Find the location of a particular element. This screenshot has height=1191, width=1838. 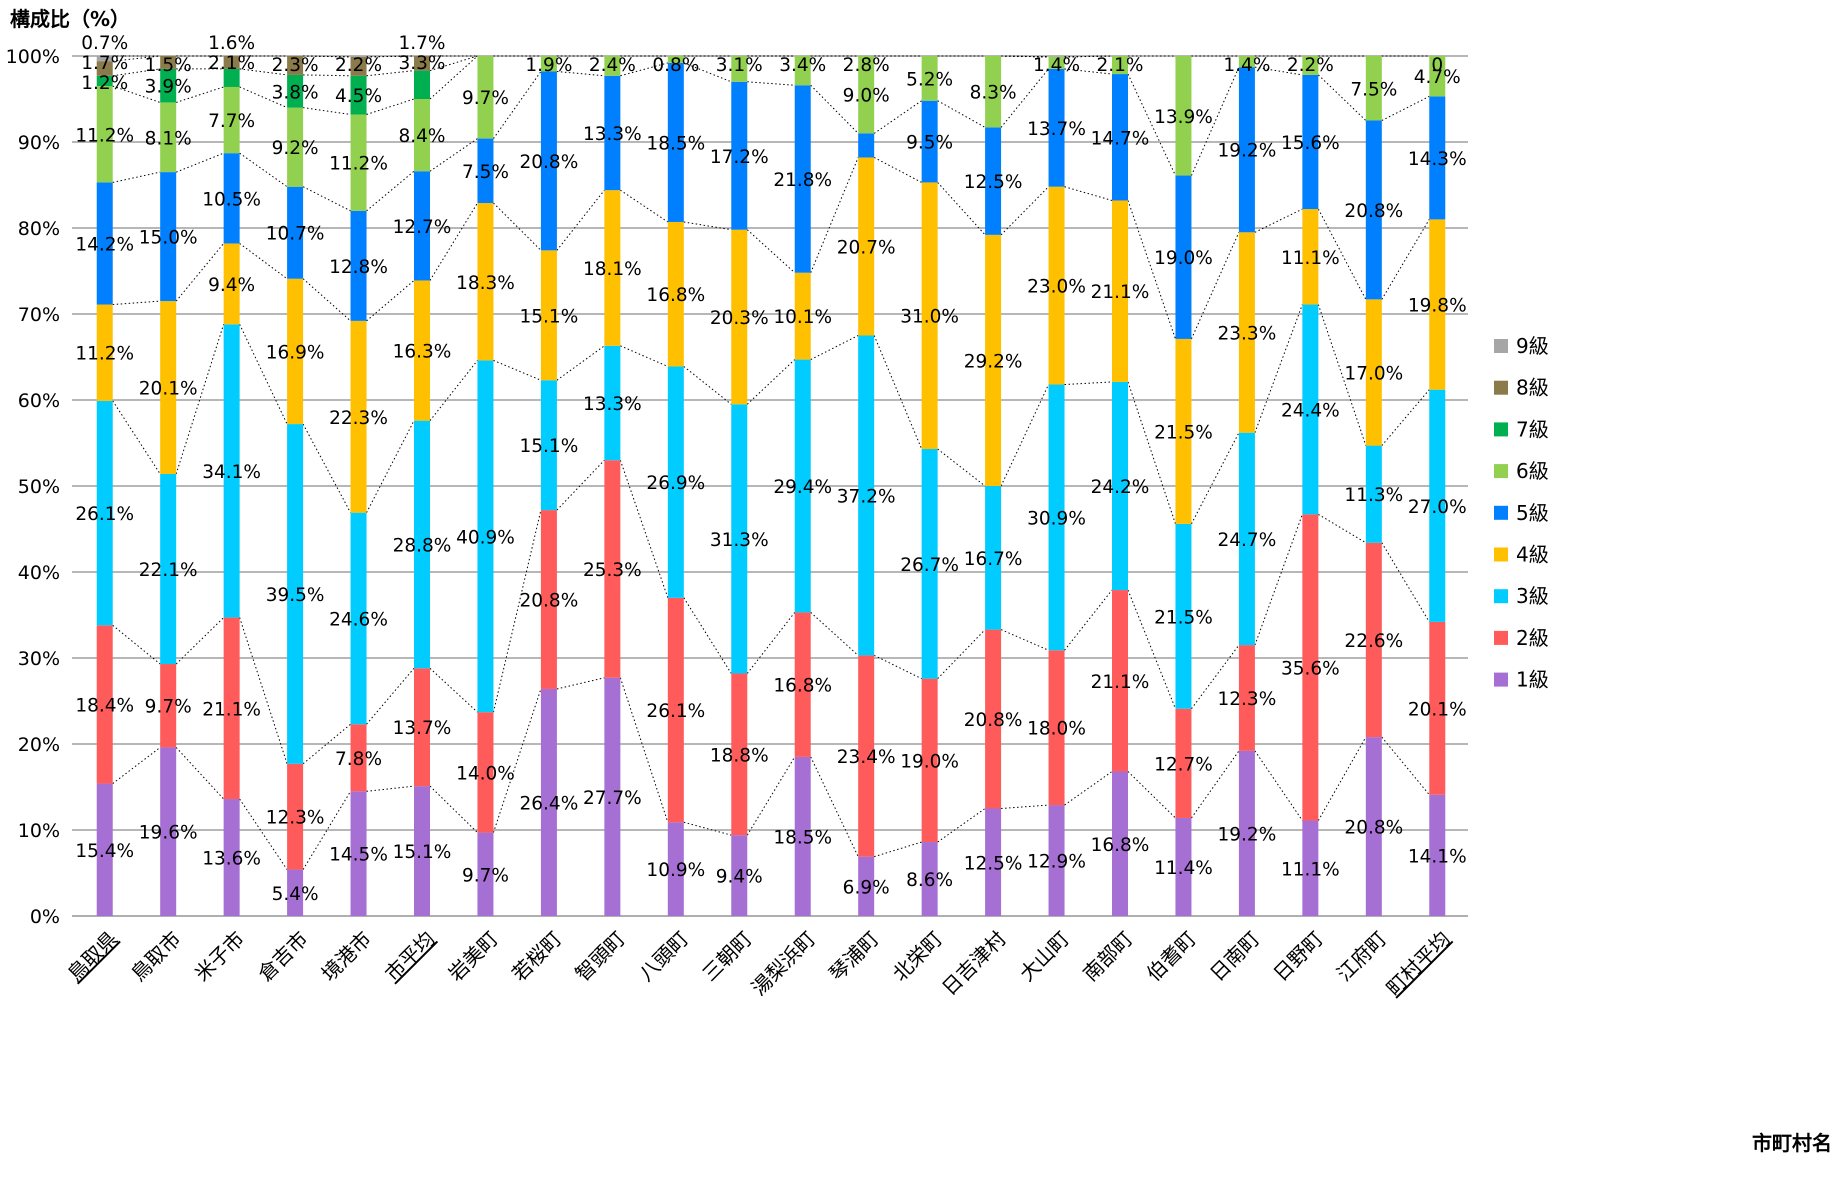

legend-item: 6級 is located at coordinates (1521, 471).